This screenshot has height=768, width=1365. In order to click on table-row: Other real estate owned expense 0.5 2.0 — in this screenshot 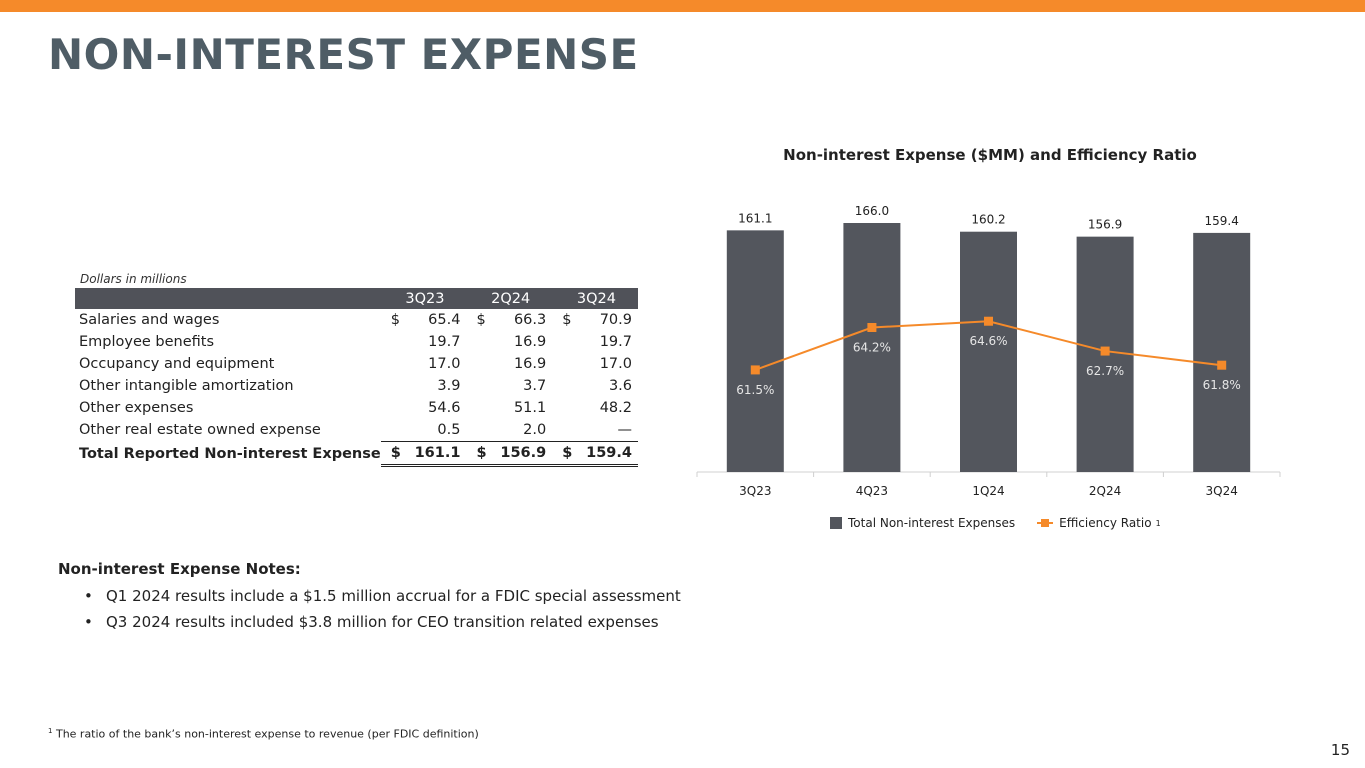, I will do `click(356, 430)`.